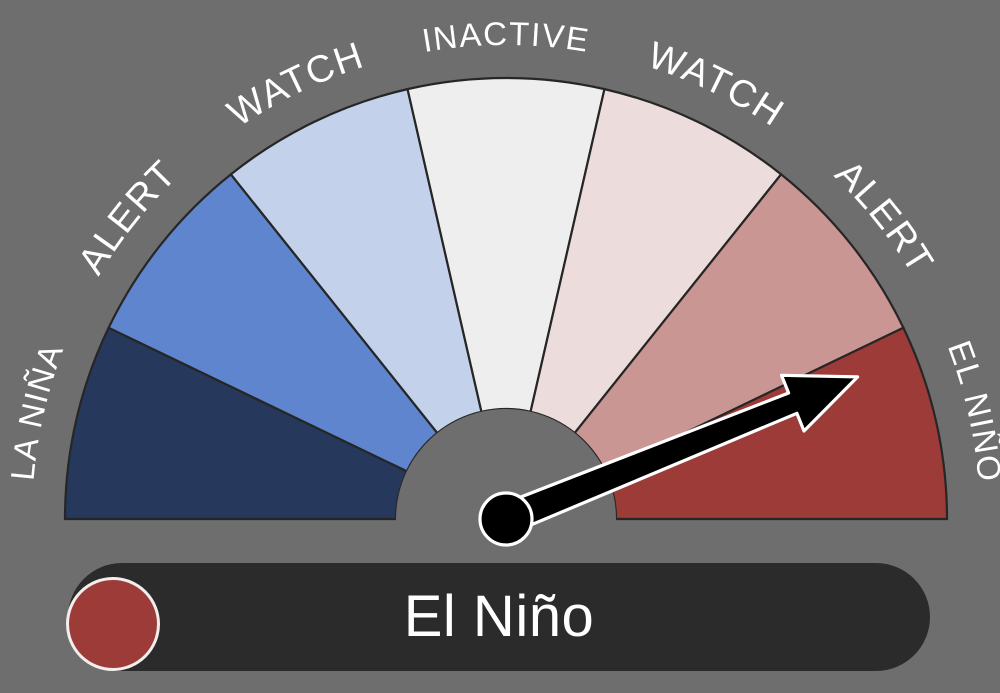 This screenshot has height=693, width=1000. I want to click on status-bar: El Niño, so click(499, 617).